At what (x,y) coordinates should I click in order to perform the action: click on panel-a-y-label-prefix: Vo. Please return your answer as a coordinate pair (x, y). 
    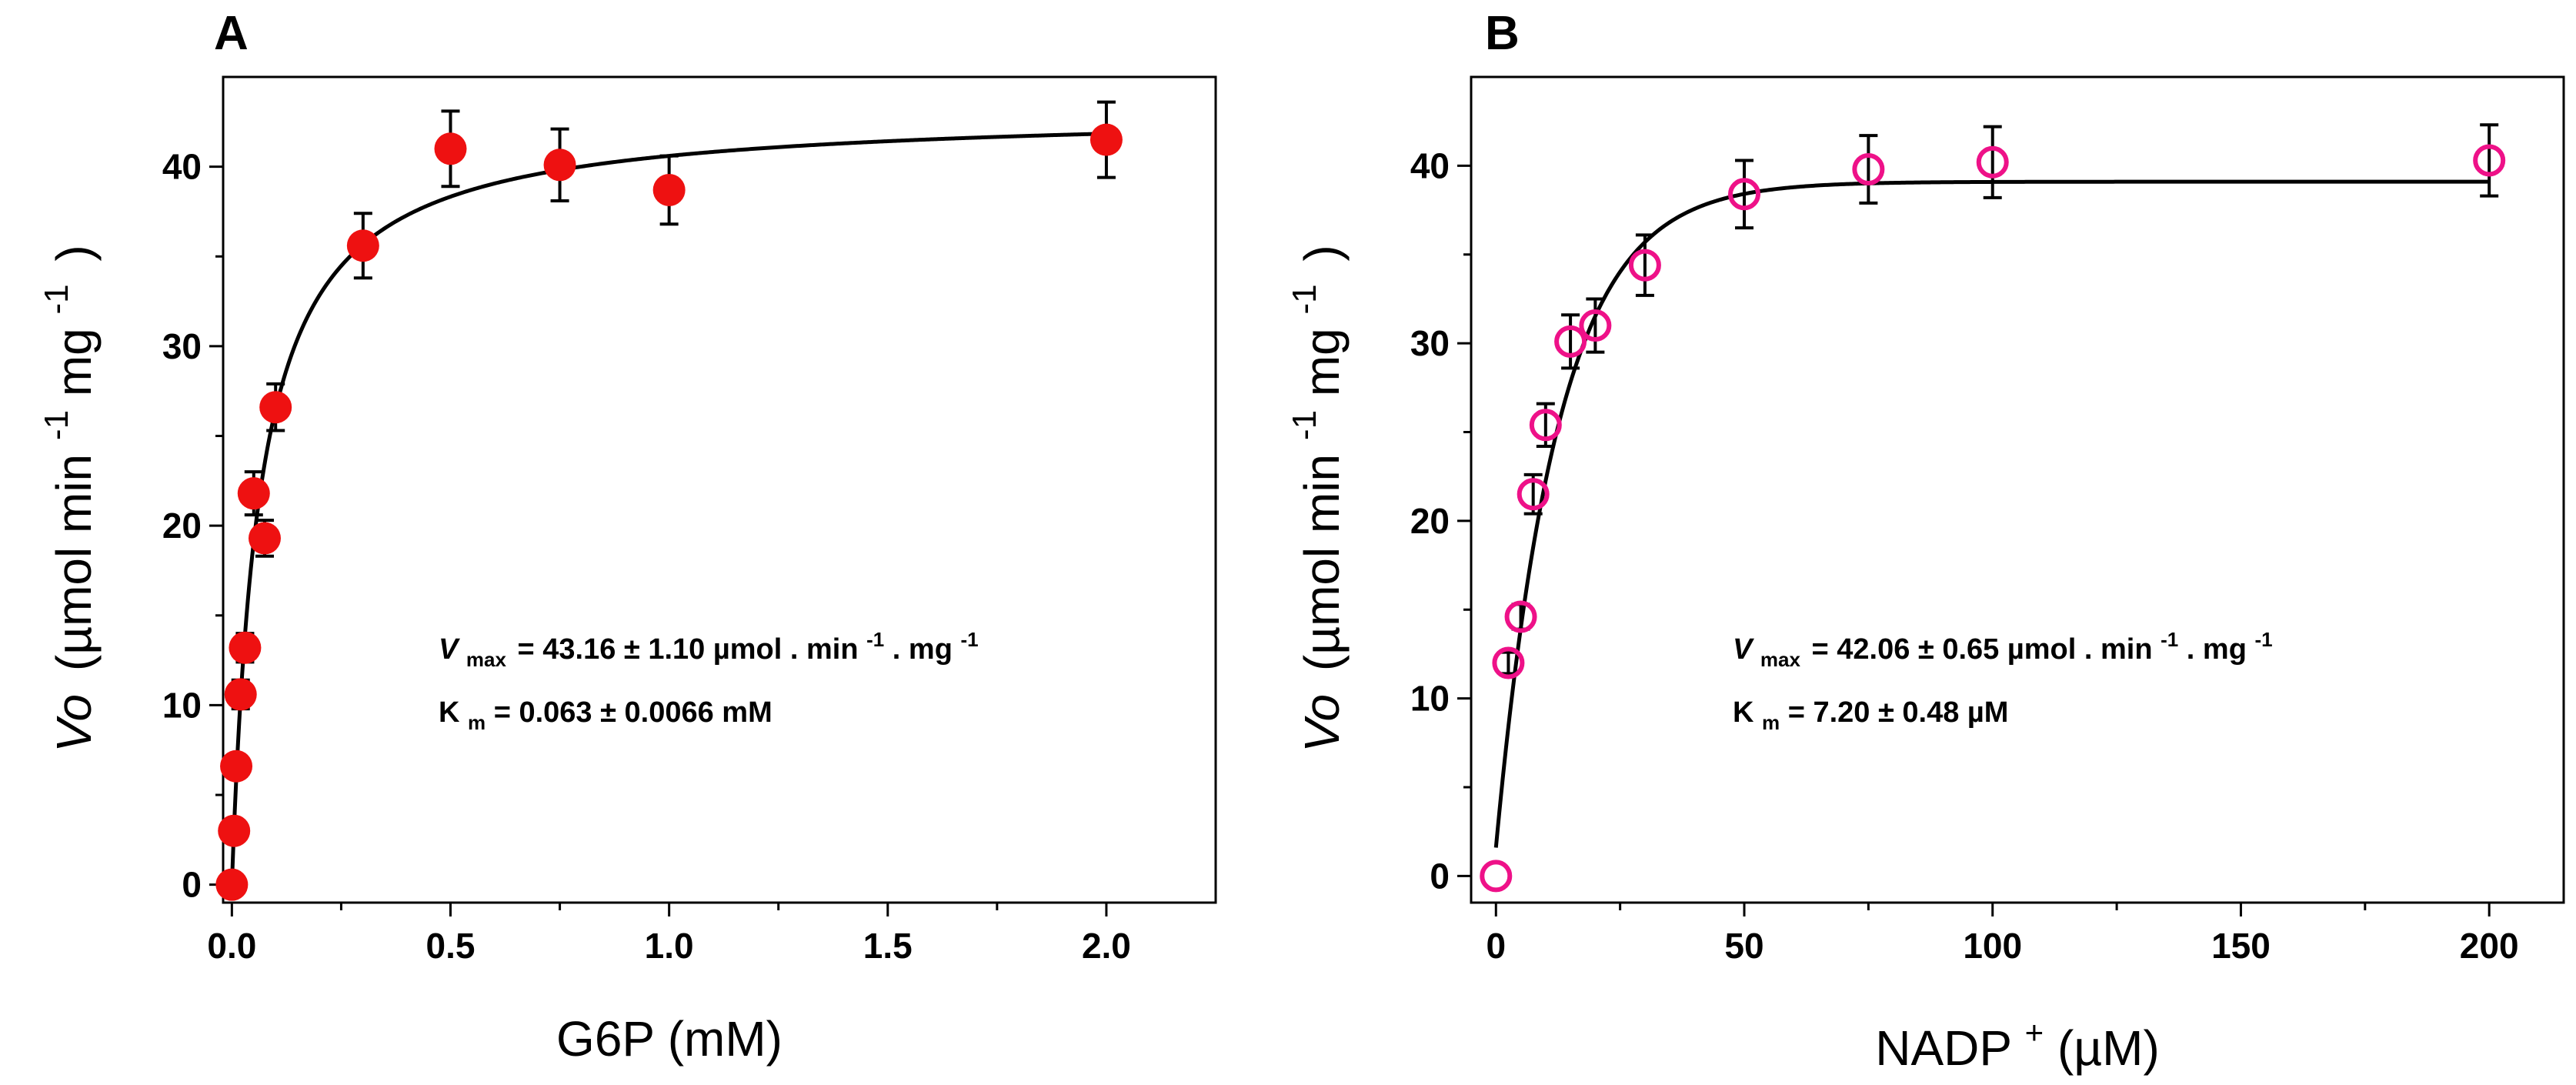
    Looking at the image, I should click on (74, 723).